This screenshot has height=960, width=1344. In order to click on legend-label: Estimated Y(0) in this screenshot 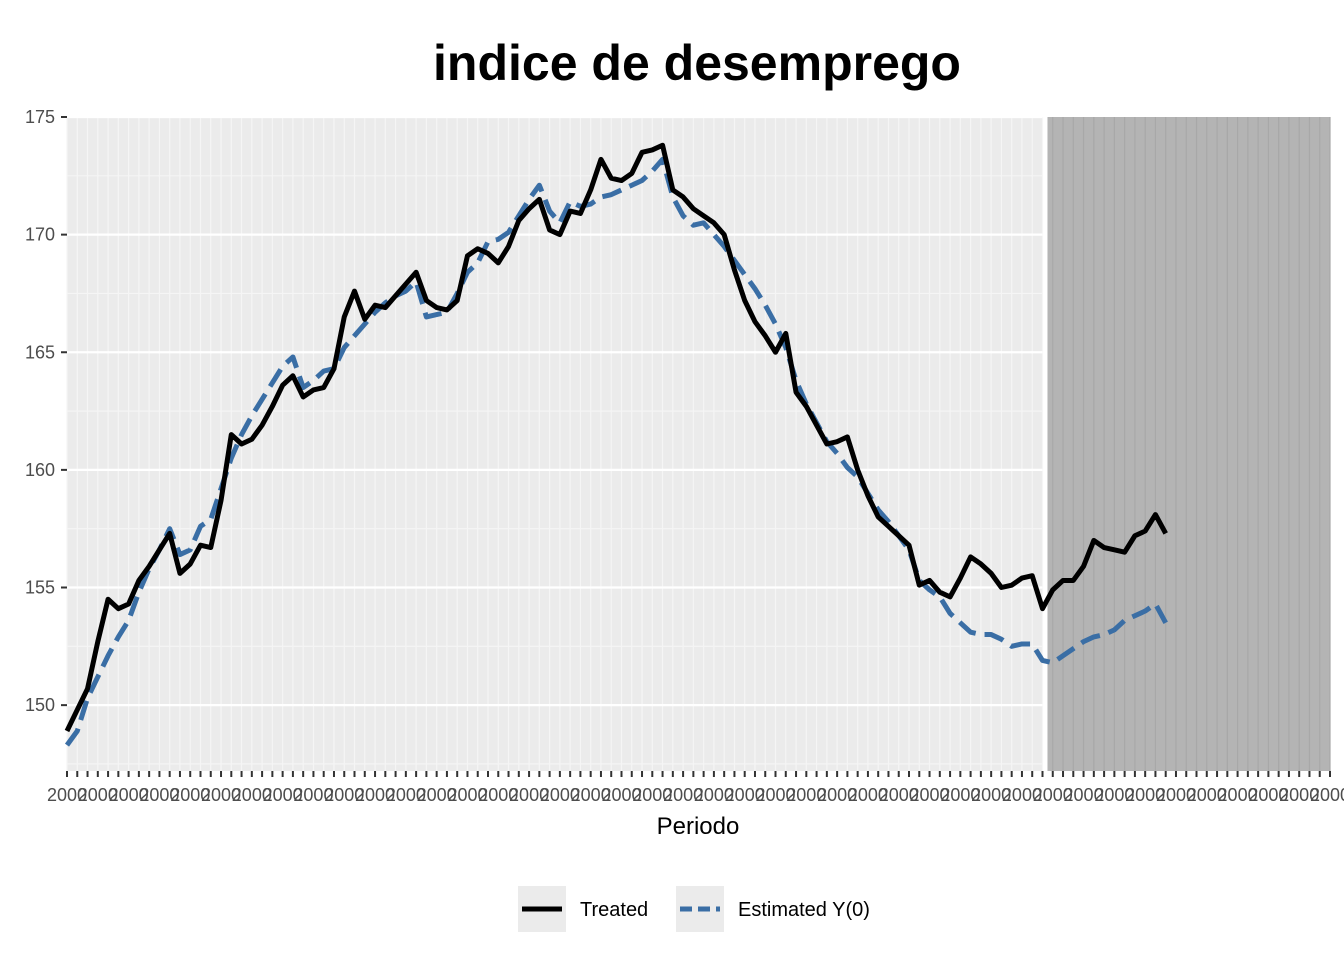, I will do `click(804, 910)`.